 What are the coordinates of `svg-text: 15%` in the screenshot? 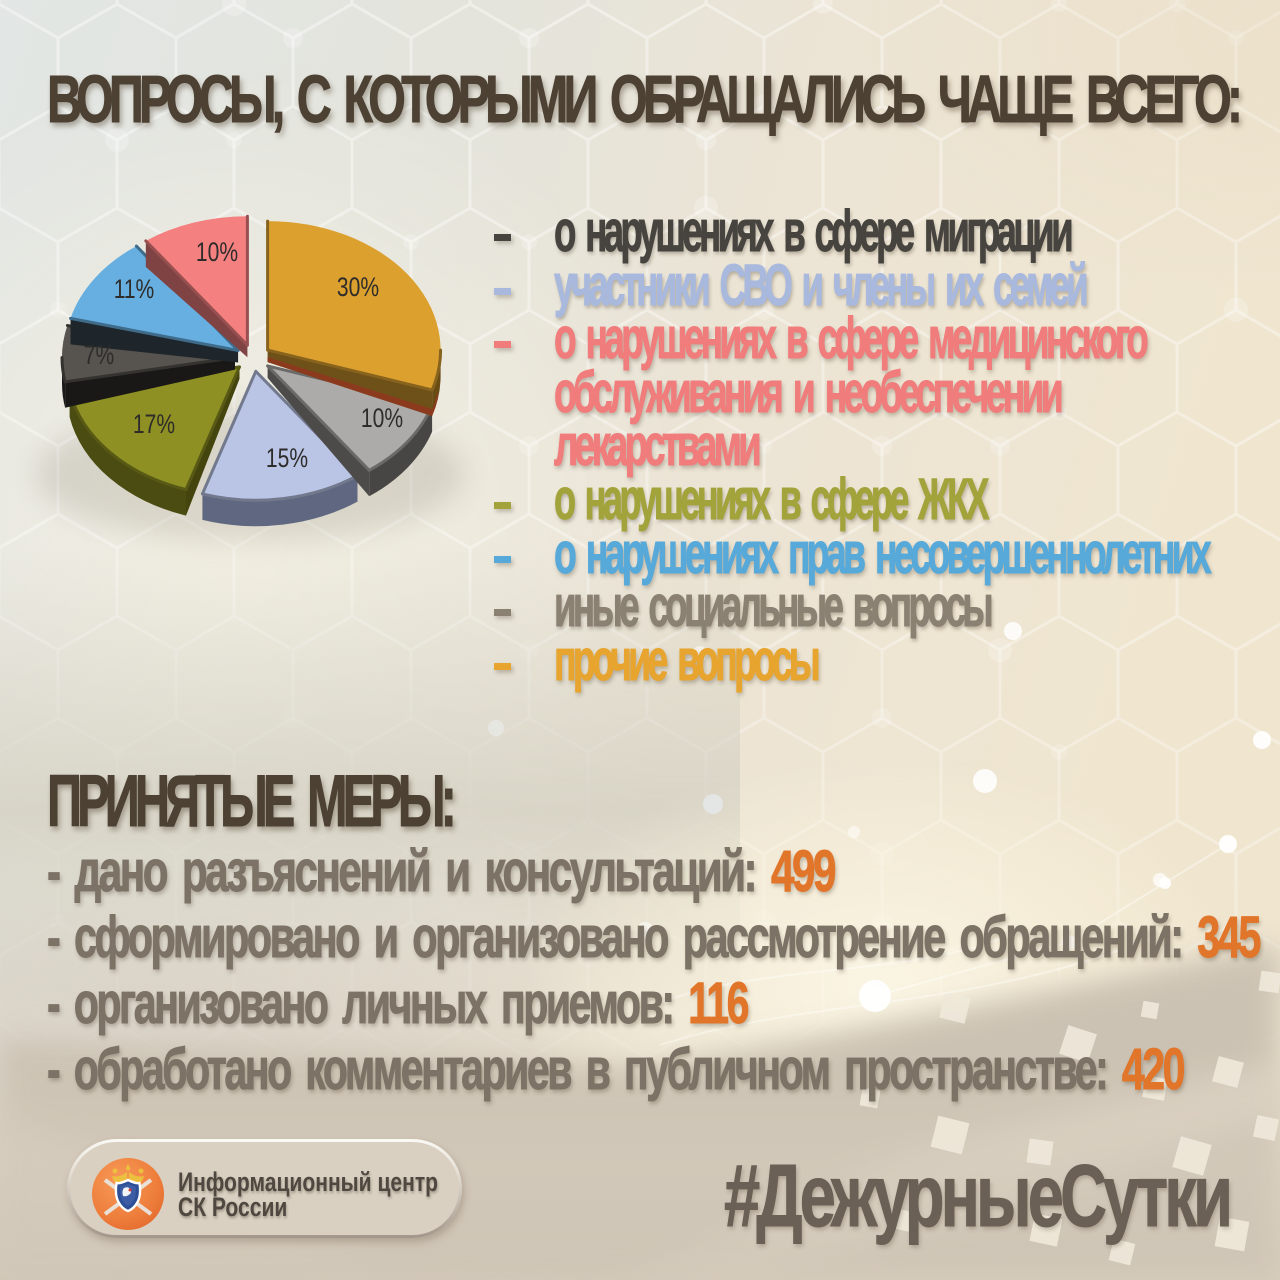 It's located at (287, 459).